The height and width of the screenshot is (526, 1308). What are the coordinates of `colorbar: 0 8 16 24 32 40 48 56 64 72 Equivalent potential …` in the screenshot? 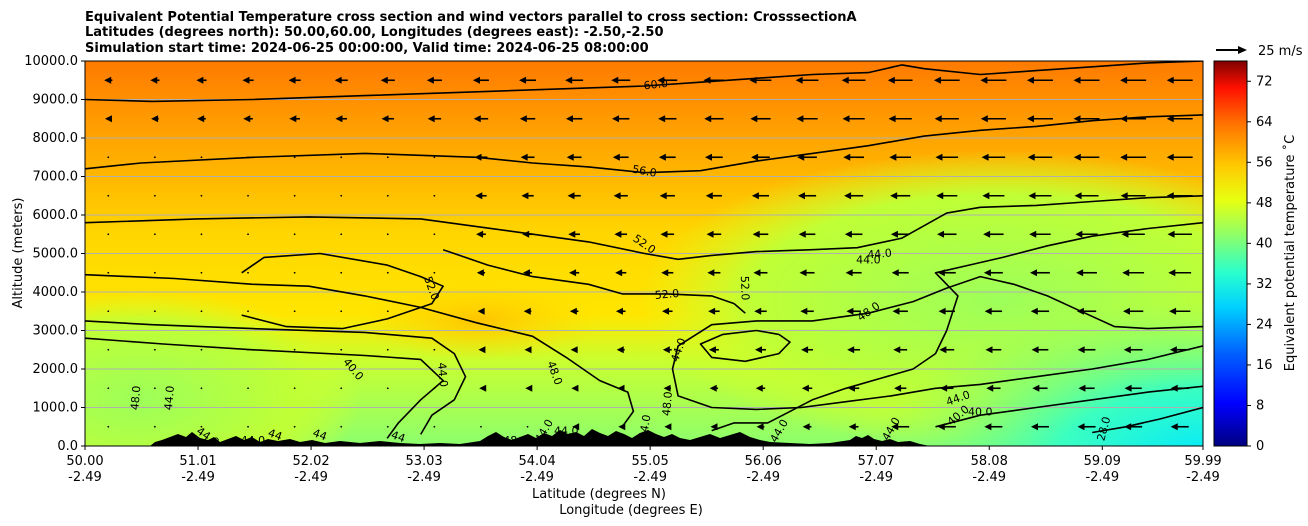 It's located at (1255, 257).